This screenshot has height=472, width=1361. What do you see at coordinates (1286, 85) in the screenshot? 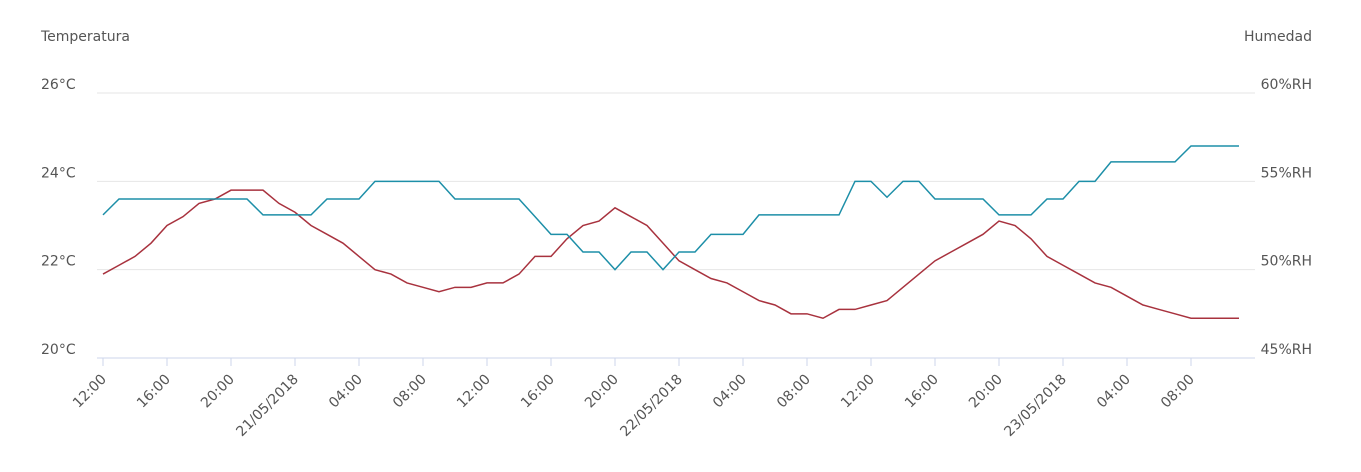
I see `y2-tick-label: 60%RH` at bounding box center [1286, 85].